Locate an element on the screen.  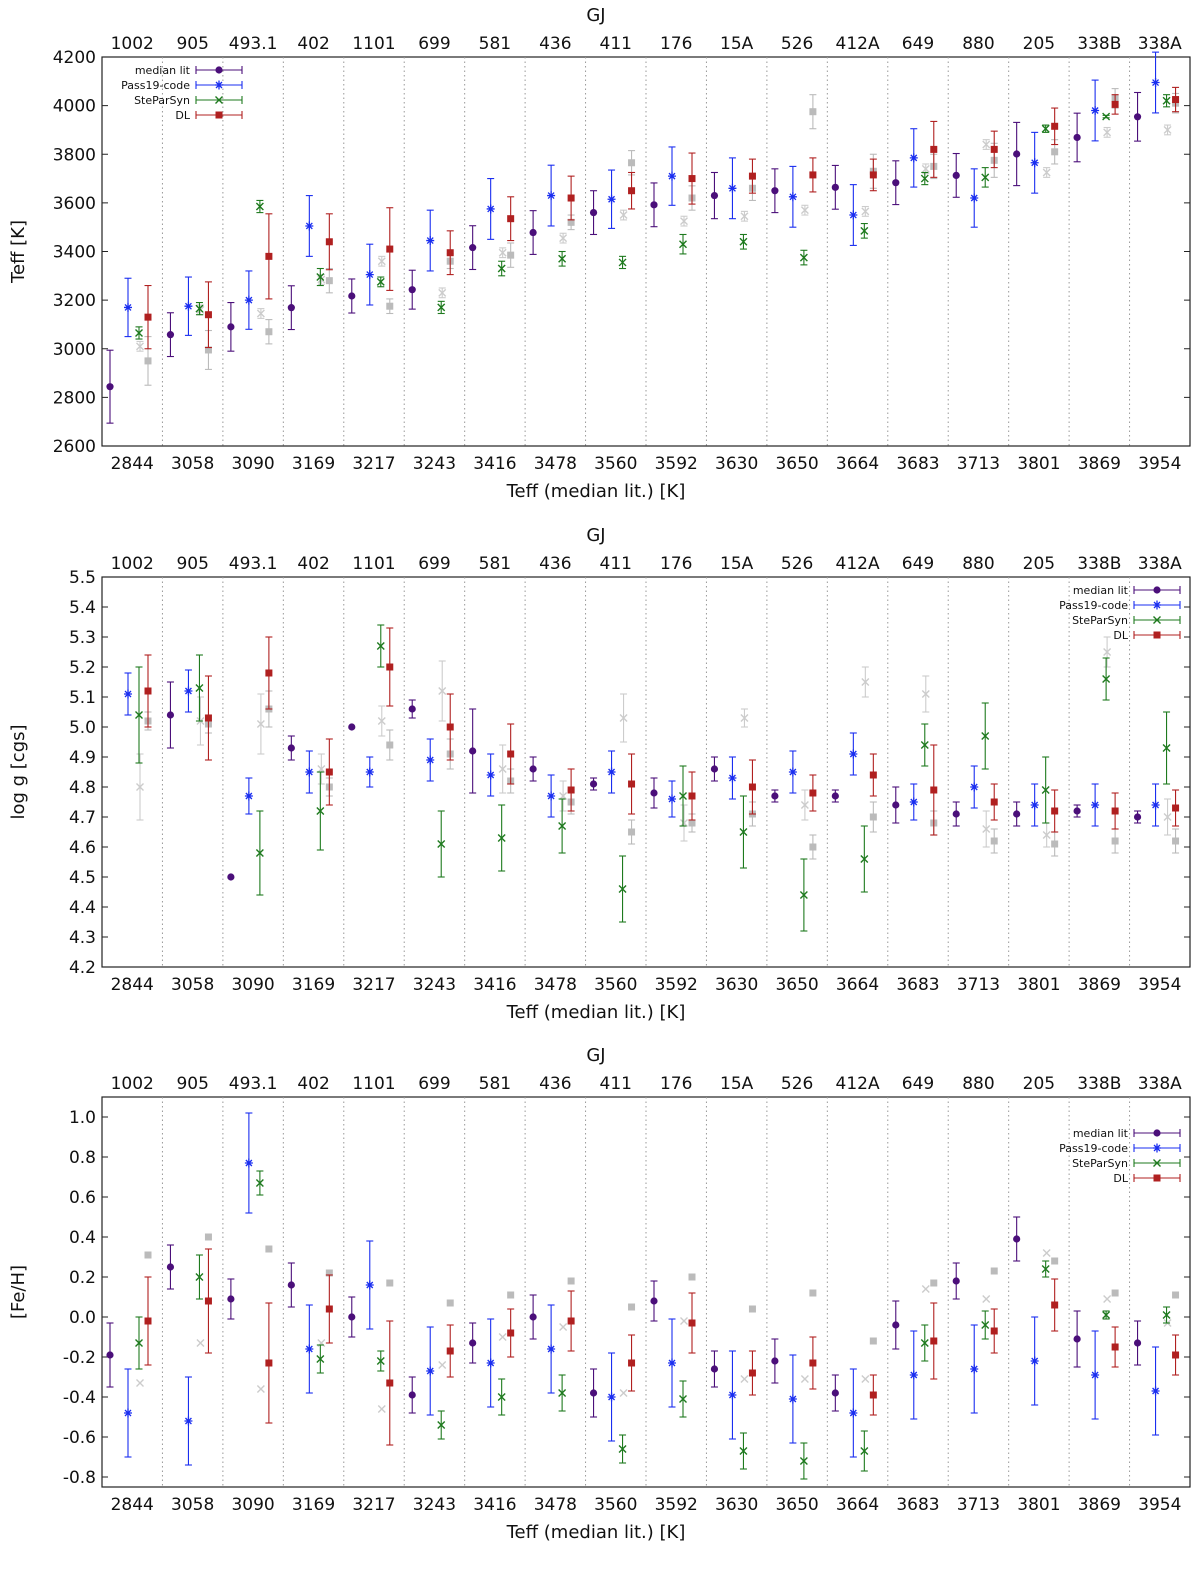
y-tick-label: 4.3 is located at coordinates (82, 938).